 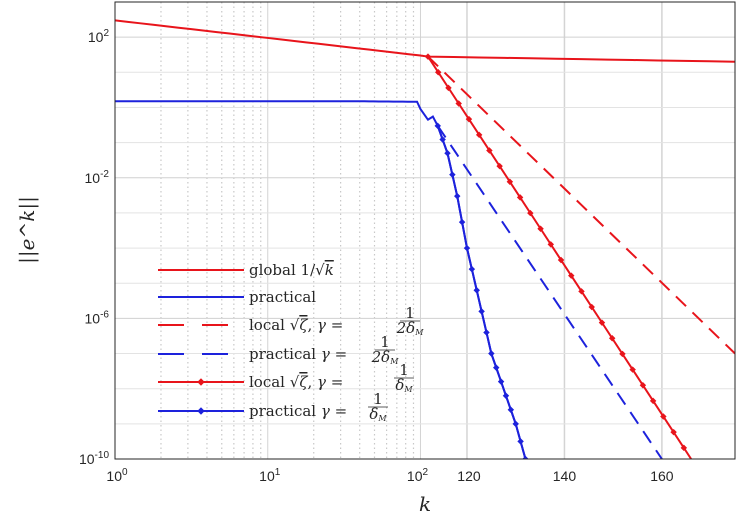 I want to click on legend-item-5: local √ζ, γ = 1δM, so click(x=286, y=377).